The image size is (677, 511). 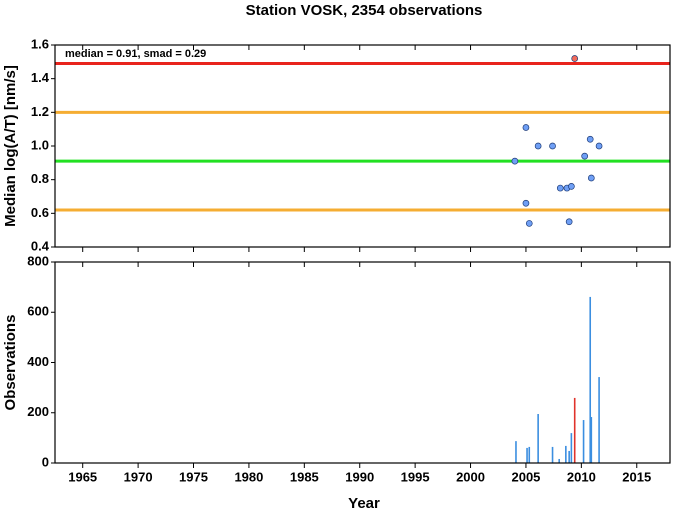 I want to click on x-tick-label: 1965, so click(x=82, y=476).